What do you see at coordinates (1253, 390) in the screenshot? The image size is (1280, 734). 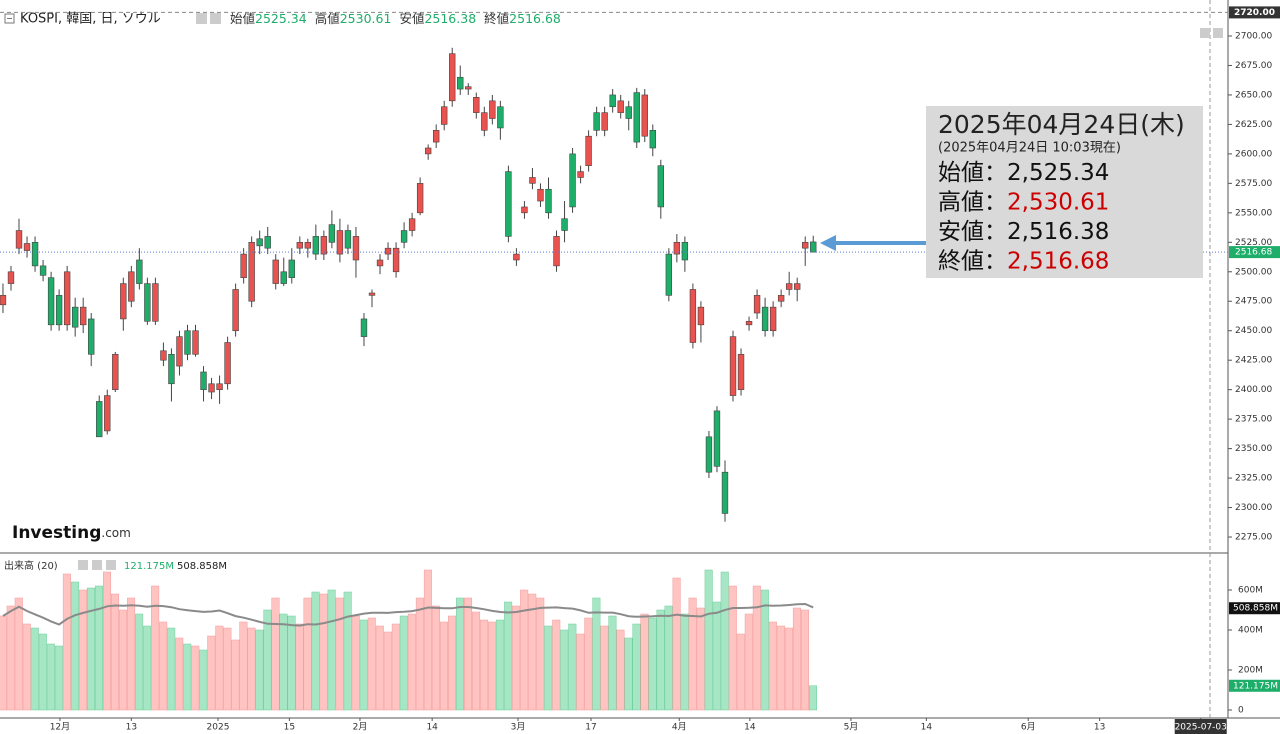 I see `y-tick-label: 2400.00` at bounding box center [1253, 390].